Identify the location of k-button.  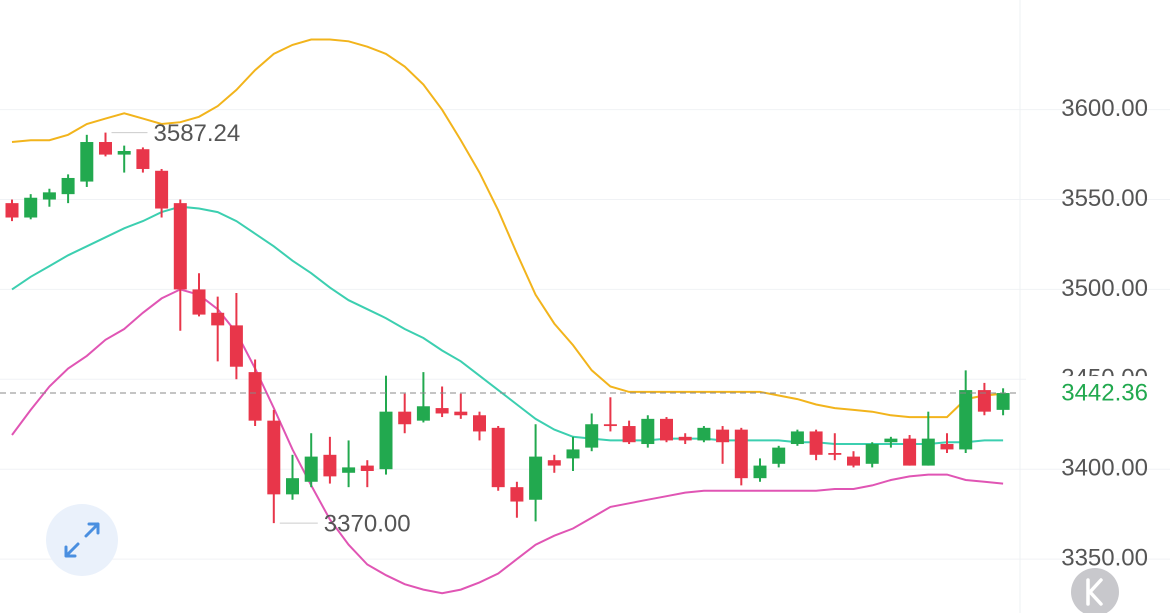
(1095, 590).